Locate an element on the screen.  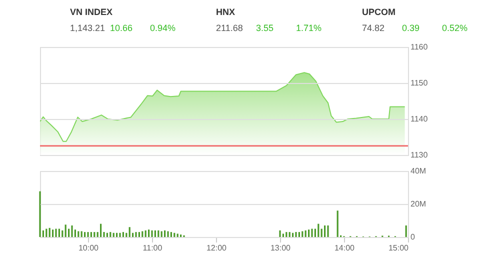
x-tick-label: 10:00 is located at coordinates (89, 248).